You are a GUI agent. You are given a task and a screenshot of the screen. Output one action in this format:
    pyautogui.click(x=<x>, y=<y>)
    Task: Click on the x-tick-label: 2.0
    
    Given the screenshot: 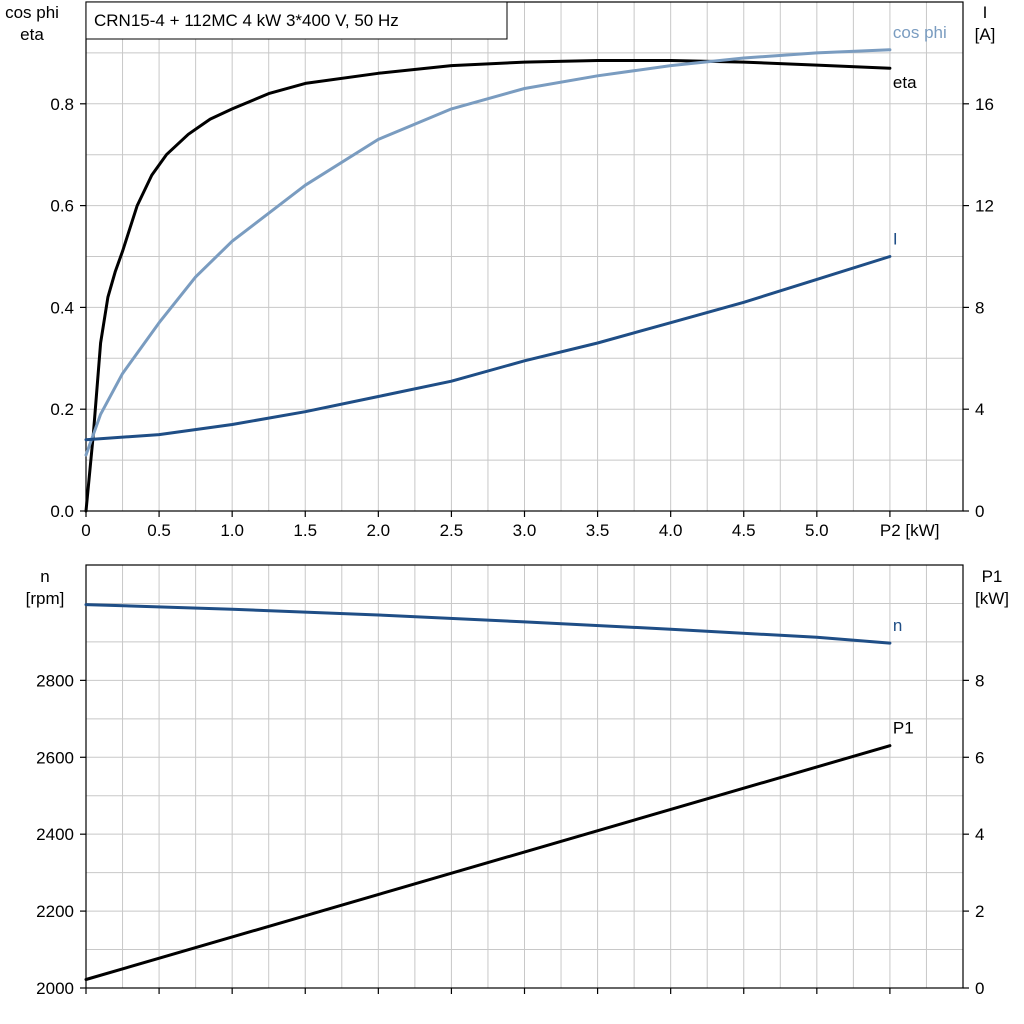 What is the action you would take?
    pyautogui.click(x=379, y=530)
    